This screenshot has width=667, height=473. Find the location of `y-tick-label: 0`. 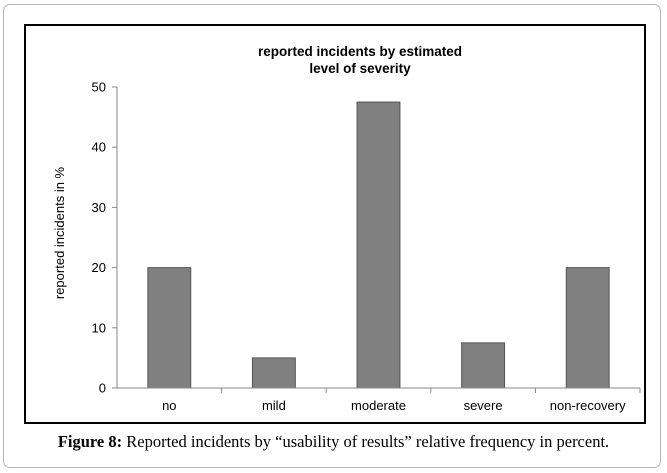

y-tick-label: 0 is located at coordinates (102, 388).